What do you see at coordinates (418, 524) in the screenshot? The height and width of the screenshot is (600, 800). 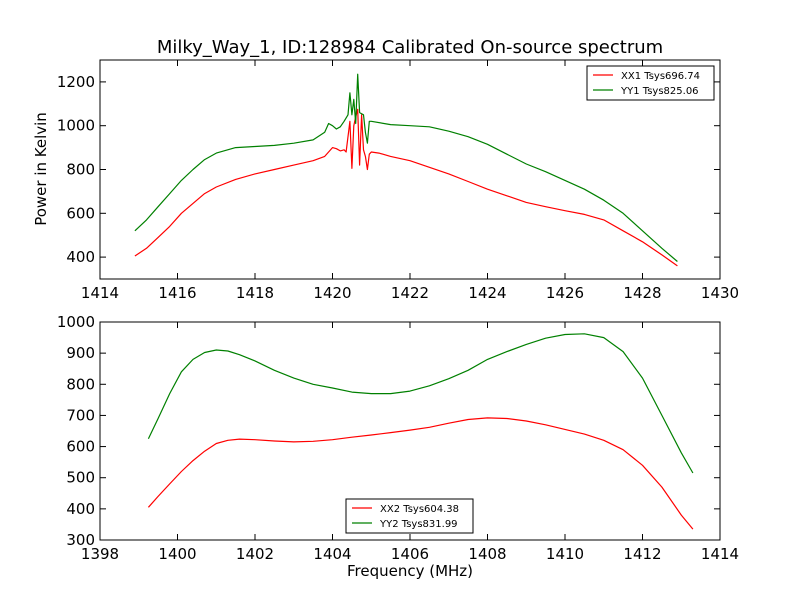 I see `bottom-legend-entry: YY2 Tsys831.99` at bounding box center [418, 524].